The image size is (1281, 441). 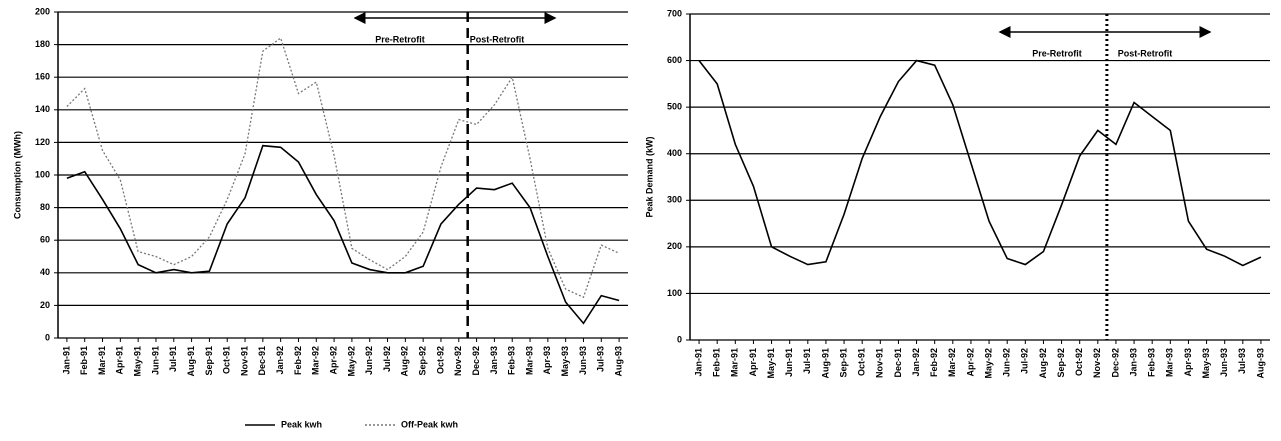 What do you see at coordinates (45, 240) in the screenshot?
I see `y-tick-label: 60` at bounding box center [45, 240].